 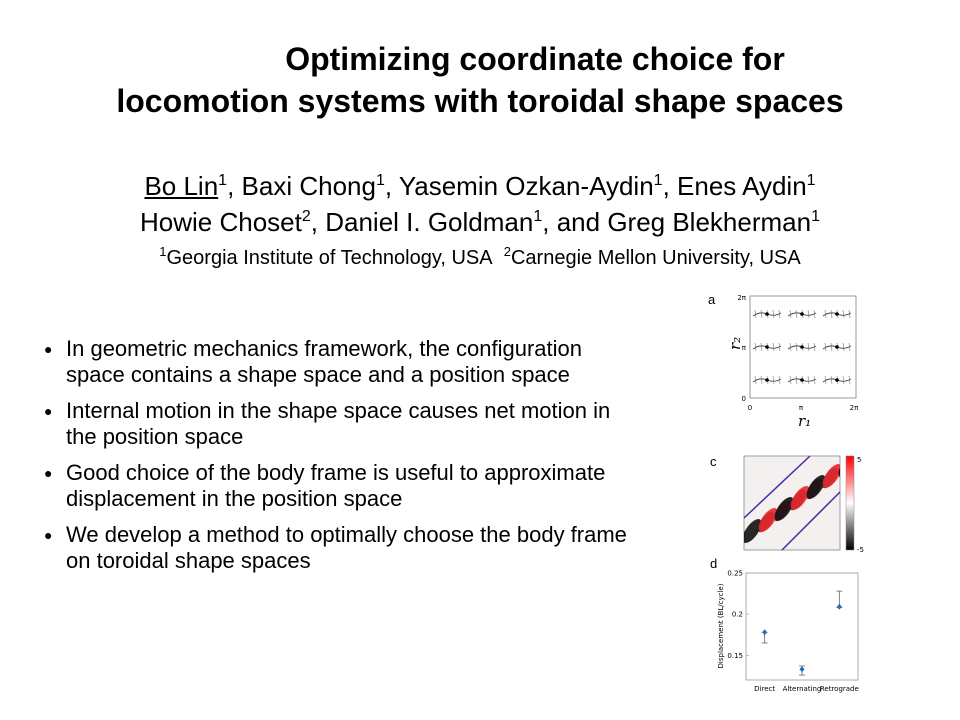 I want to click on affiliation-mark: 1, so click(x=163, y=251).